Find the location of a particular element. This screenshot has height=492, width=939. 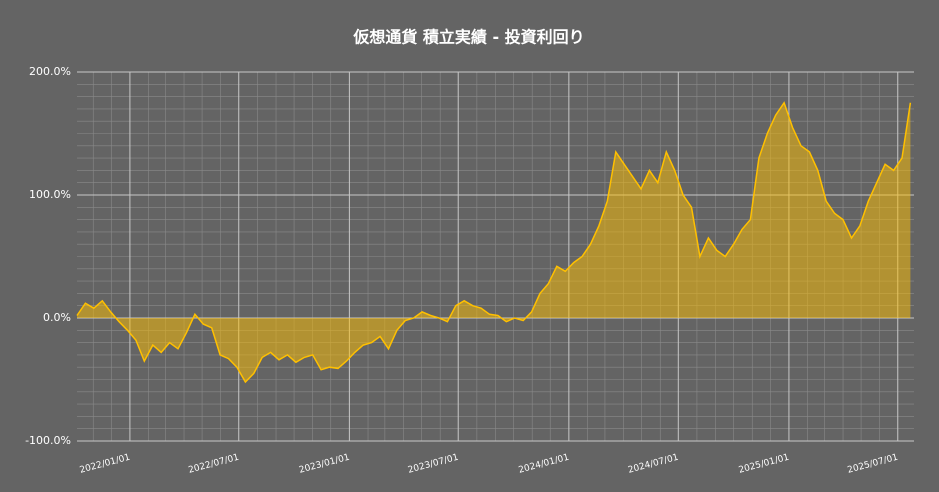

y-tick-label: 100.0% is located at coordinates (50, 194).